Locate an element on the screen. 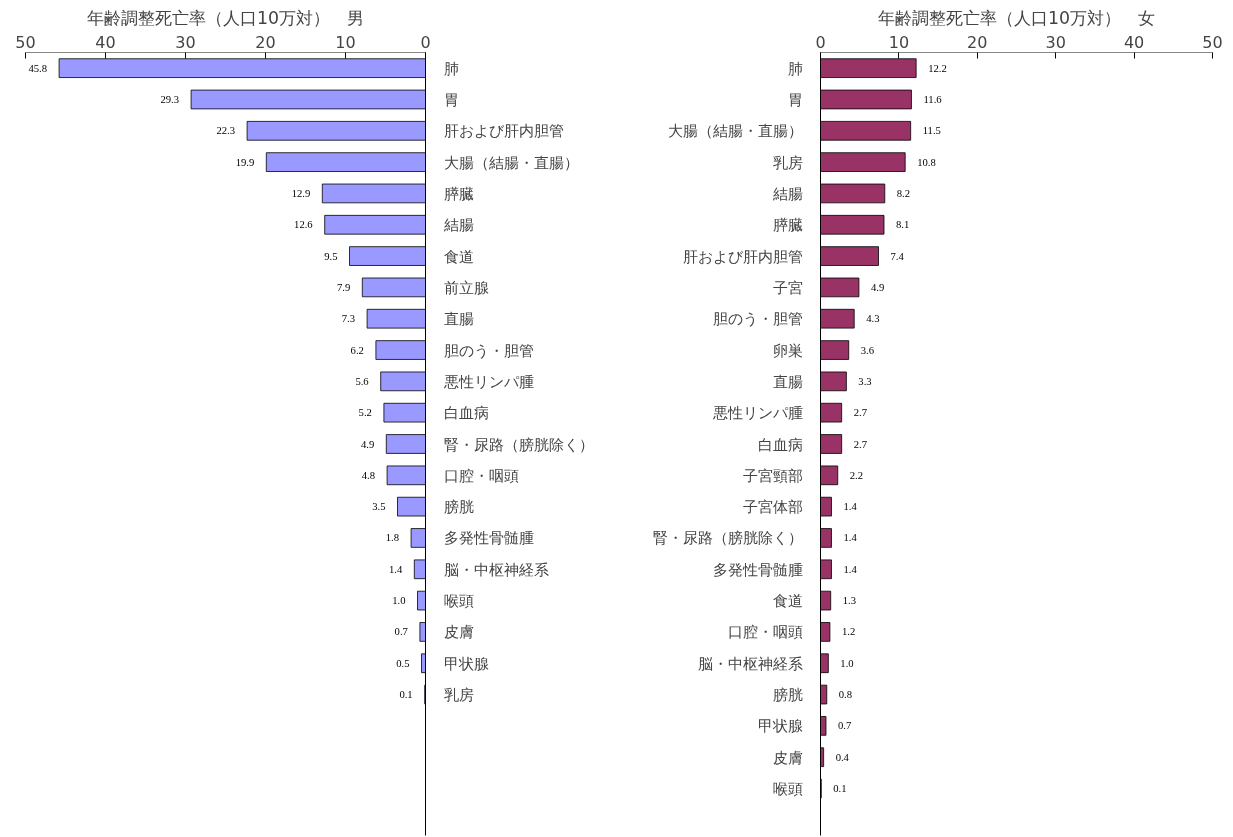 This screenshot has width=1233, height=837. data-label: 45.8 is located at coordinates (38, 68).